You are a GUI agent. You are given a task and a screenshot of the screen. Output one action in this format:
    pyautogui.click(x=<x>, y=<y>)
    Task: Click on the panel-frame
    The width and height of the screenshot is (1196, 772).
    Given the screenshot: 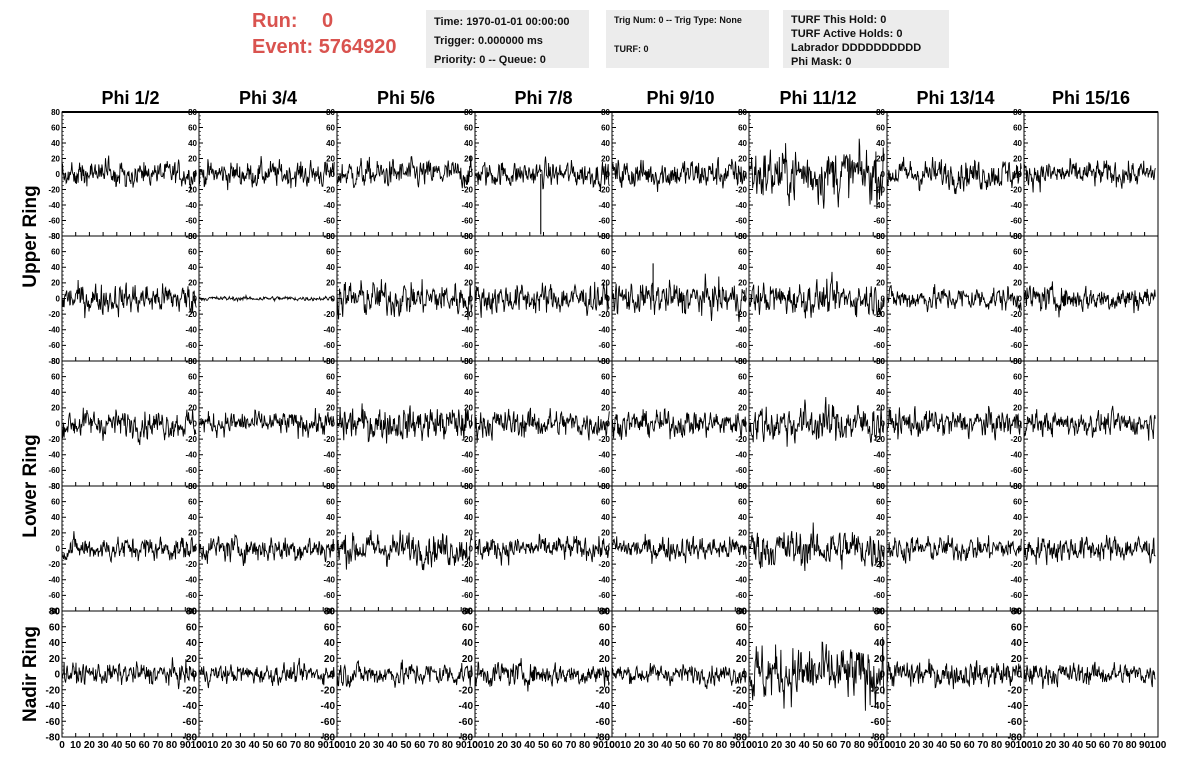 What is the action you would take?
    pyautogui.click(x=955, y=174)
    